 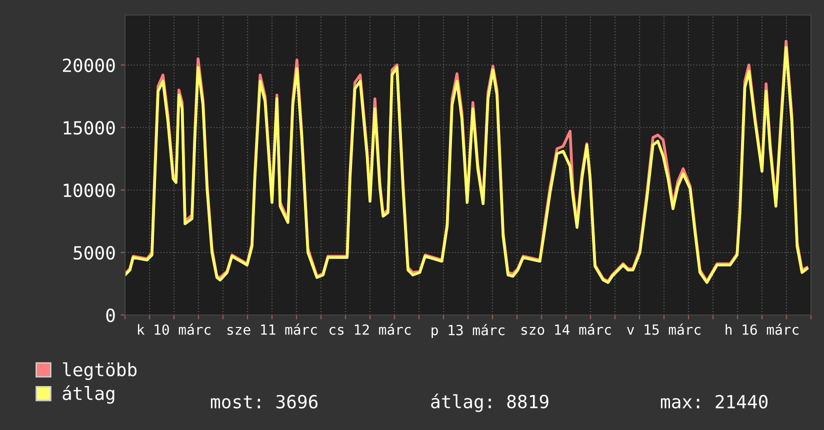 I want to click on x-tick-label: szo 14 márc, so click(x=566, y=329).